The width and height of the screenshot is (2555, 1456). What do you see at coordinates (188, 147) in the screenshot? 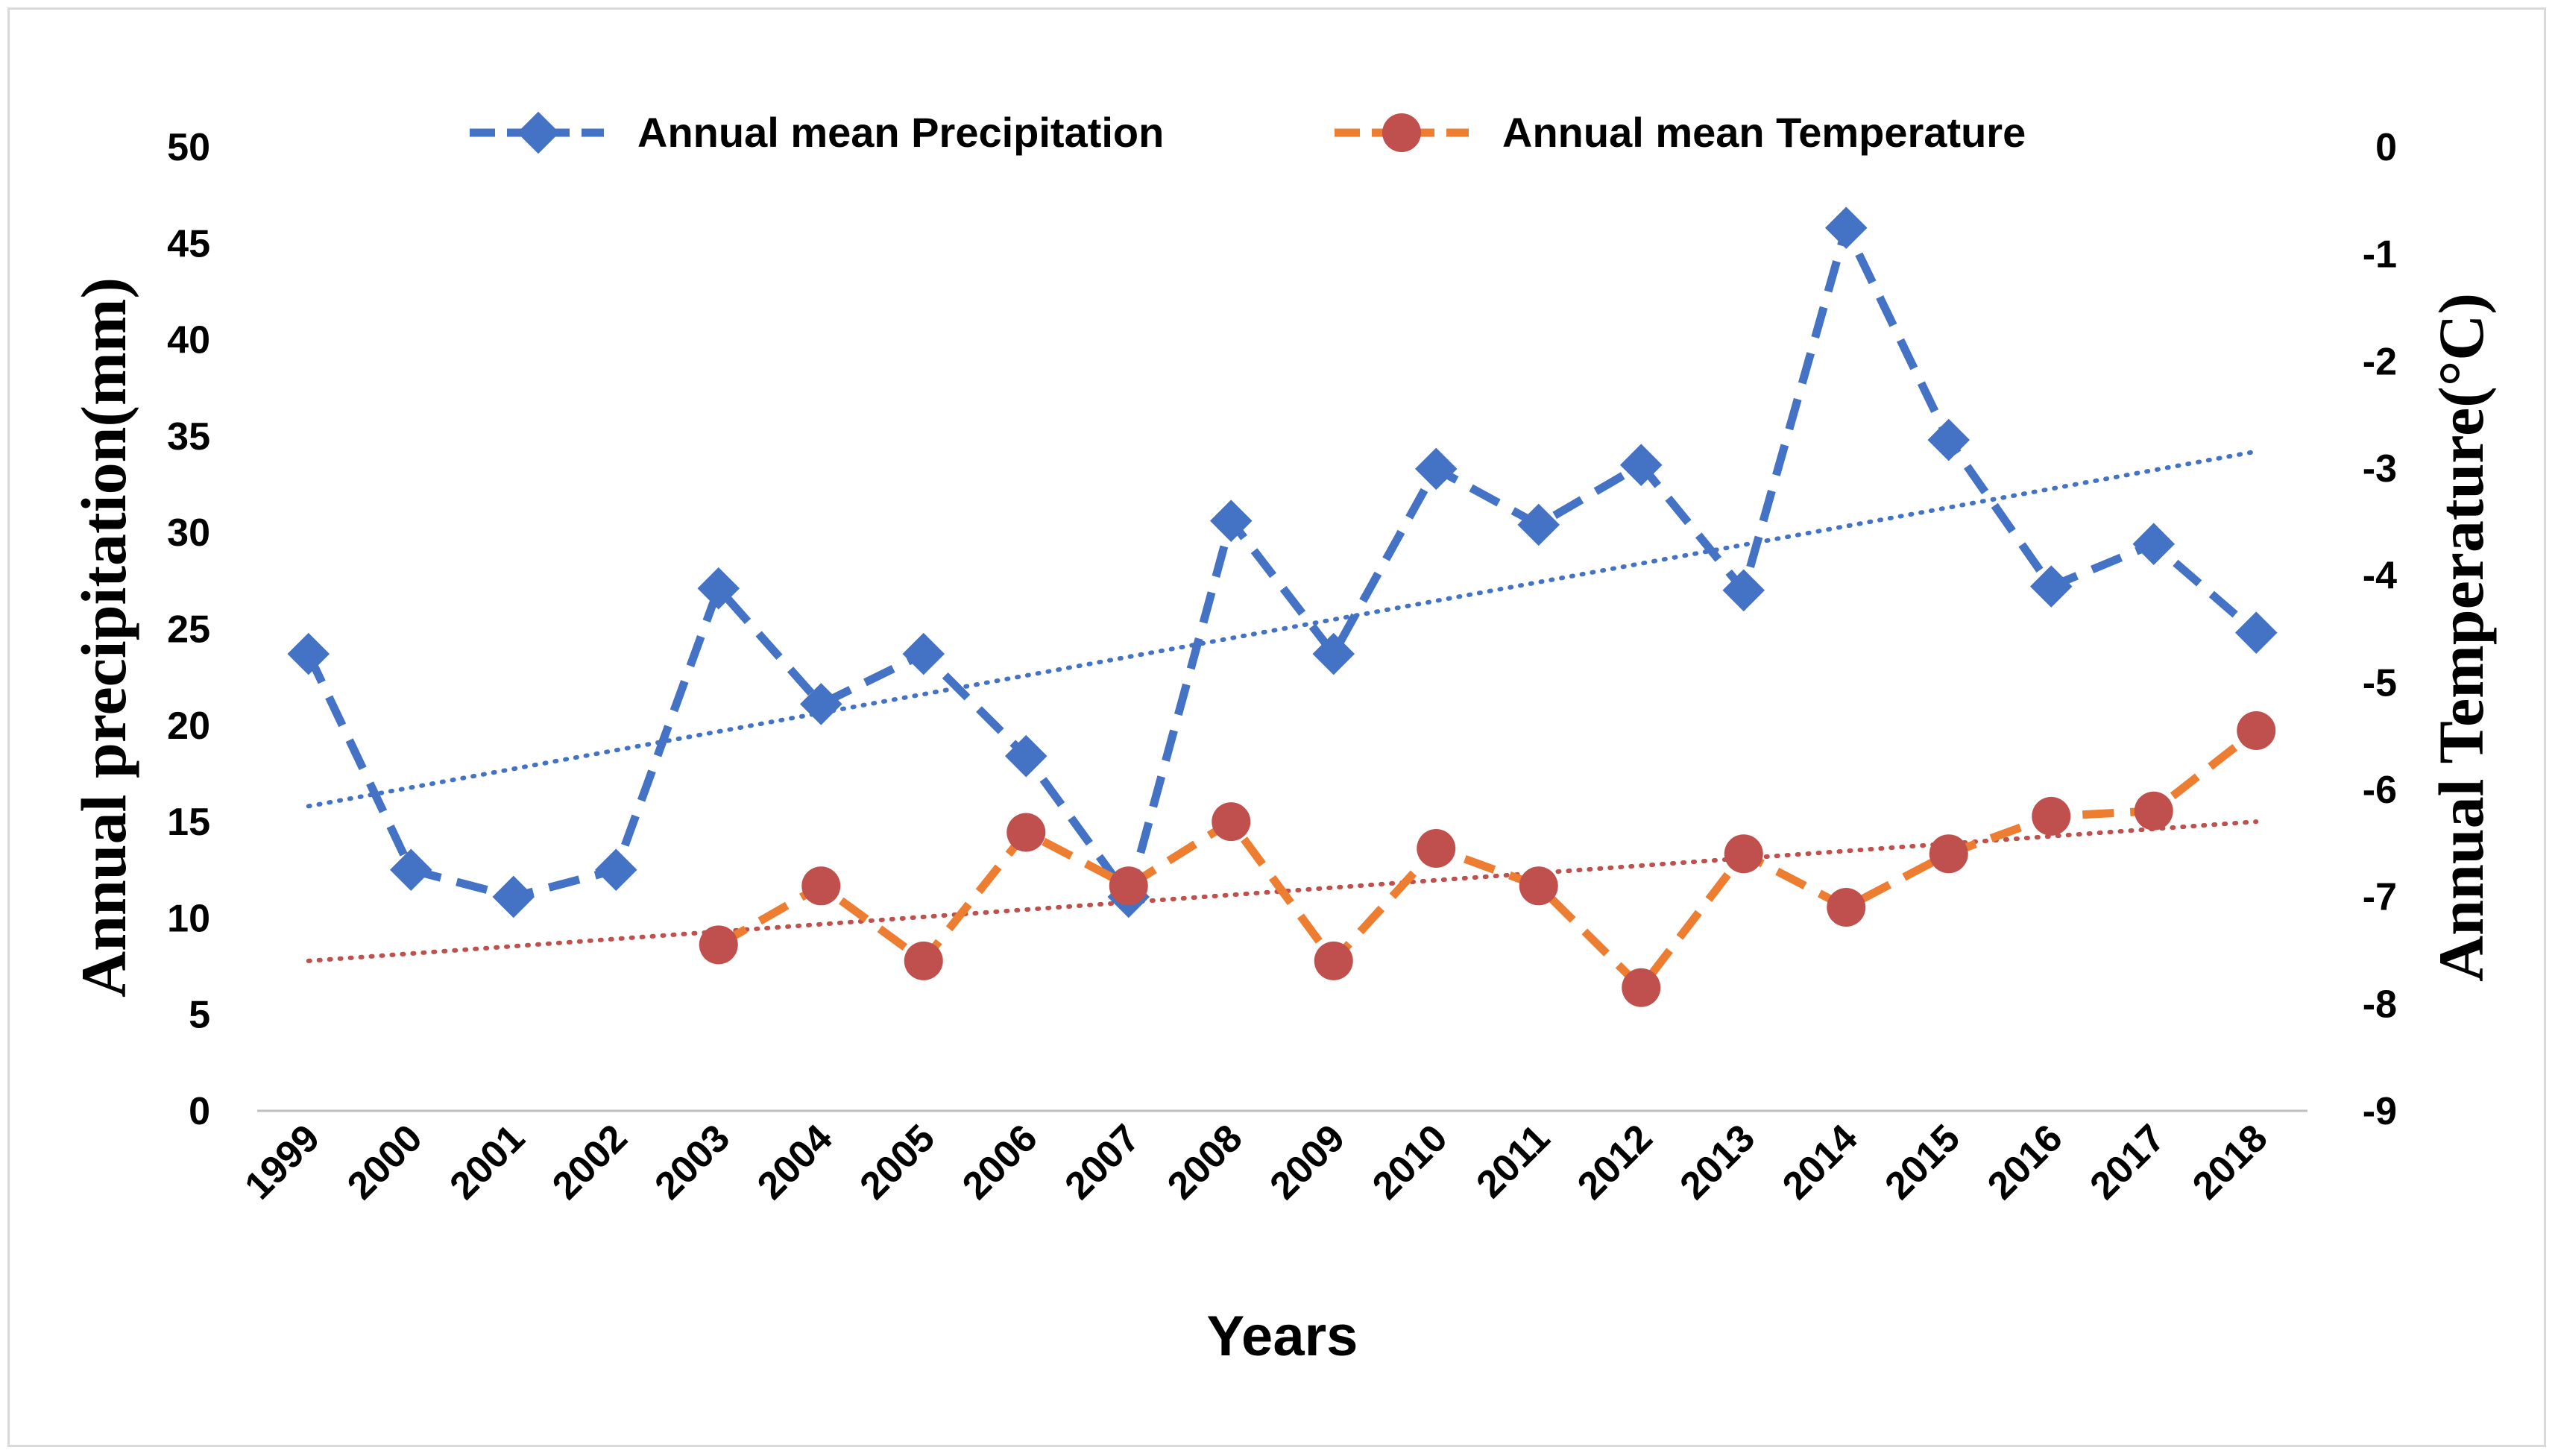
I see `y-tick-left: 50` at bounding box center [188, 147].